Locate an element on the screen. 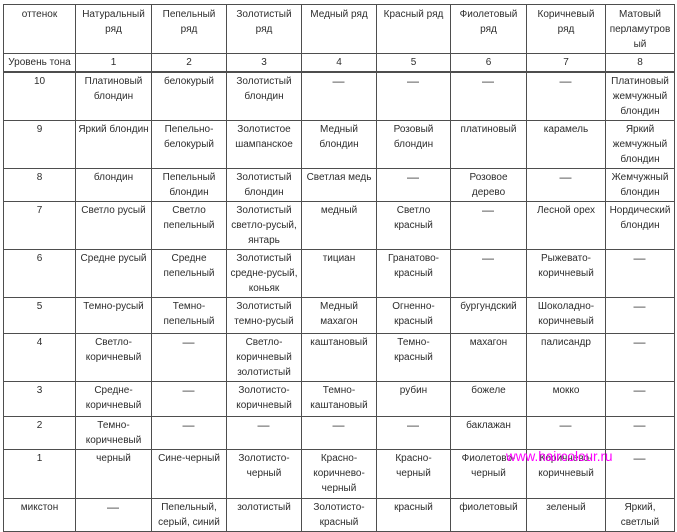  shade-cell: зеленый is located at coordinates (566, 515).